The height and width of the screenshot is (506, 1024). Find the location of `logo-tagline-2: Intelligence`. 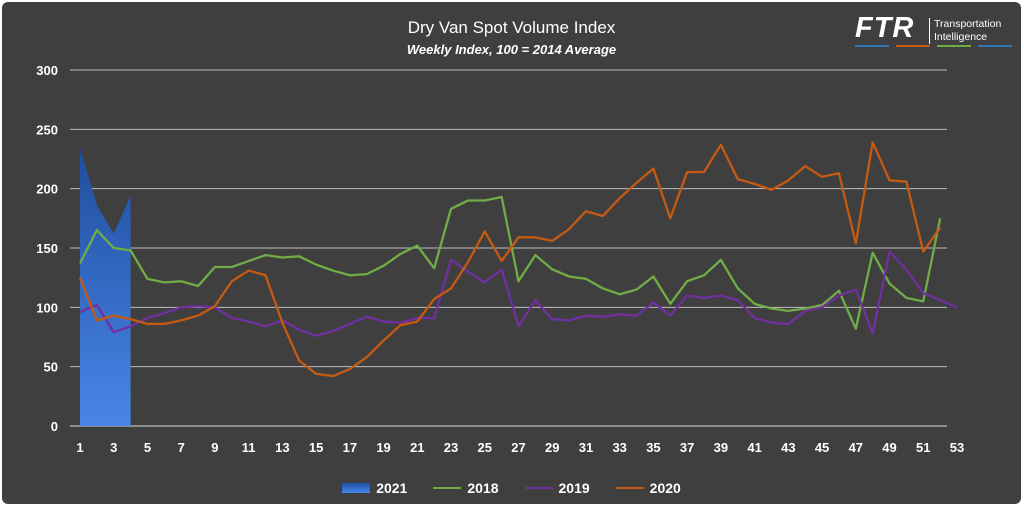

logo-tagline-2: Intelligence is located at coordinates (961, 37).